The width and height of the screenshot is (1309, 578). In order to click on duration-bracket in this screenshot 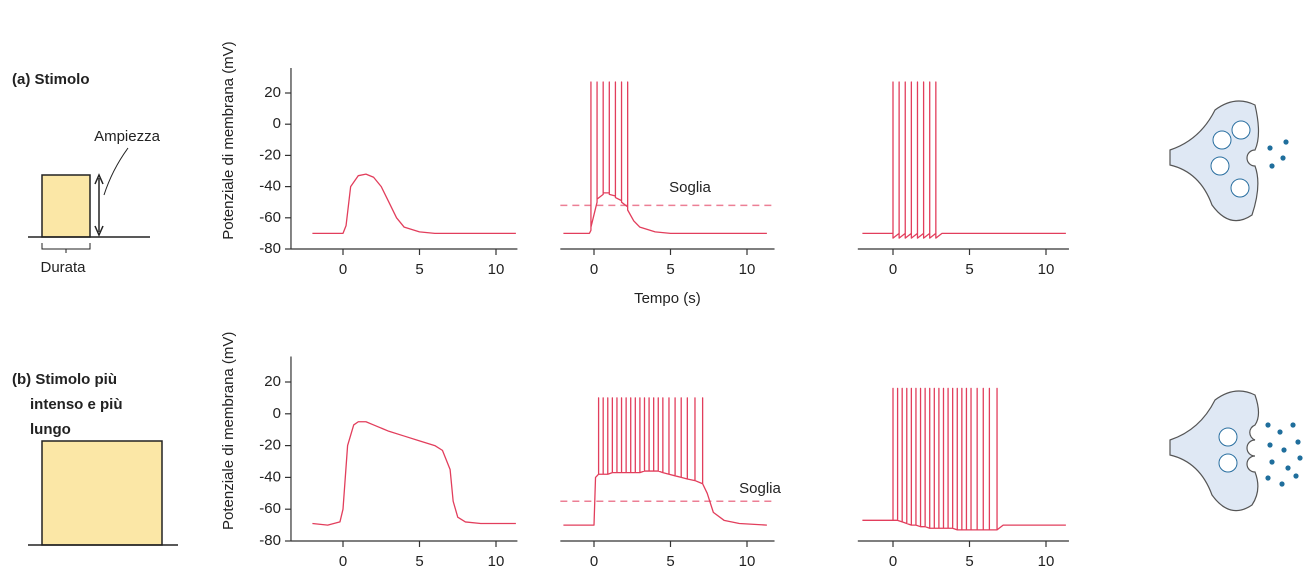, I will do `click(66, 248)`.